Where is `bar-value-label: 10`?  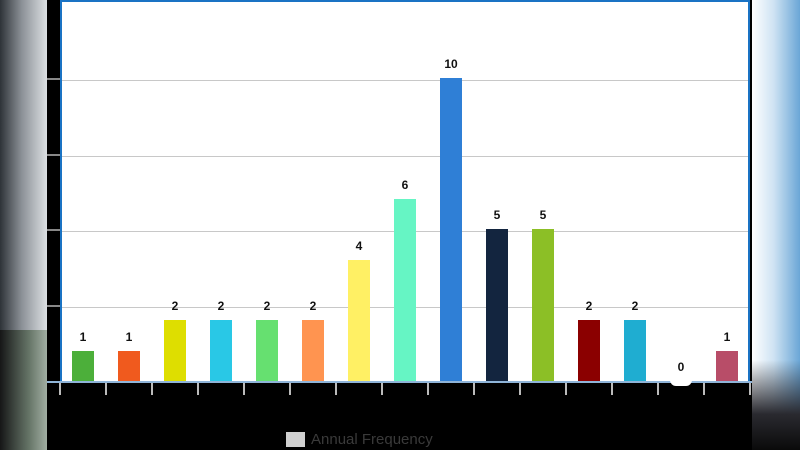 bar-value-label: 10 is located at coordinates (451, 63).